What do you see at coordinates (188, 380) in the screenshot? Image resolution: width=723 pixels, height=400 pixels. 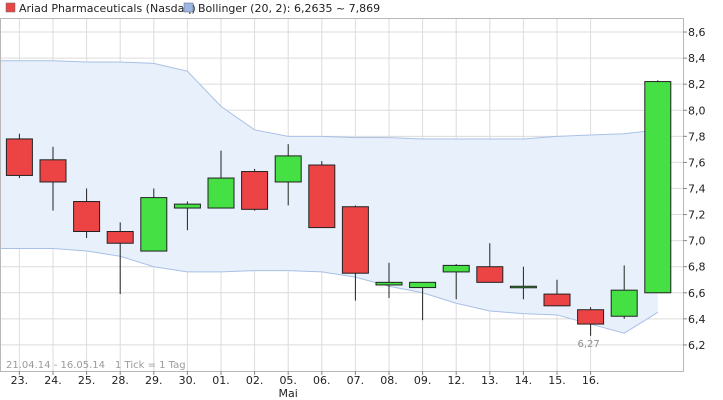 I see `x-tick-label: 30.` at bounding box center [188, 380].